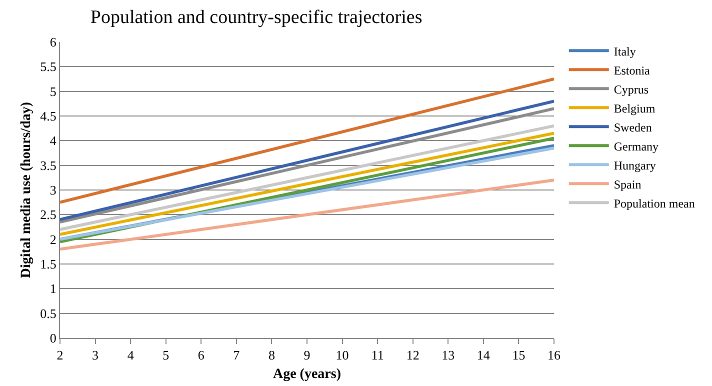 The image size is (712, 386). What do you see at coordinates (633, 127) in the screenshot?
I see `legend-label: Sweden` at bounding box center [633, 127].